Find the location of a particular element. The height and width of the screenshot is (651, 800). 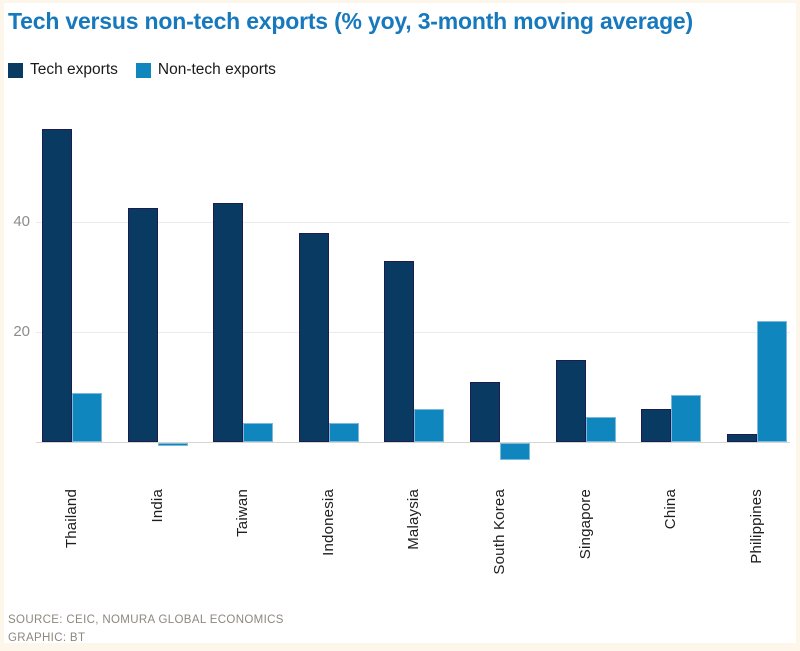

x-axis-label-malaysia: Malaysia is located at coordinates (414, 519).